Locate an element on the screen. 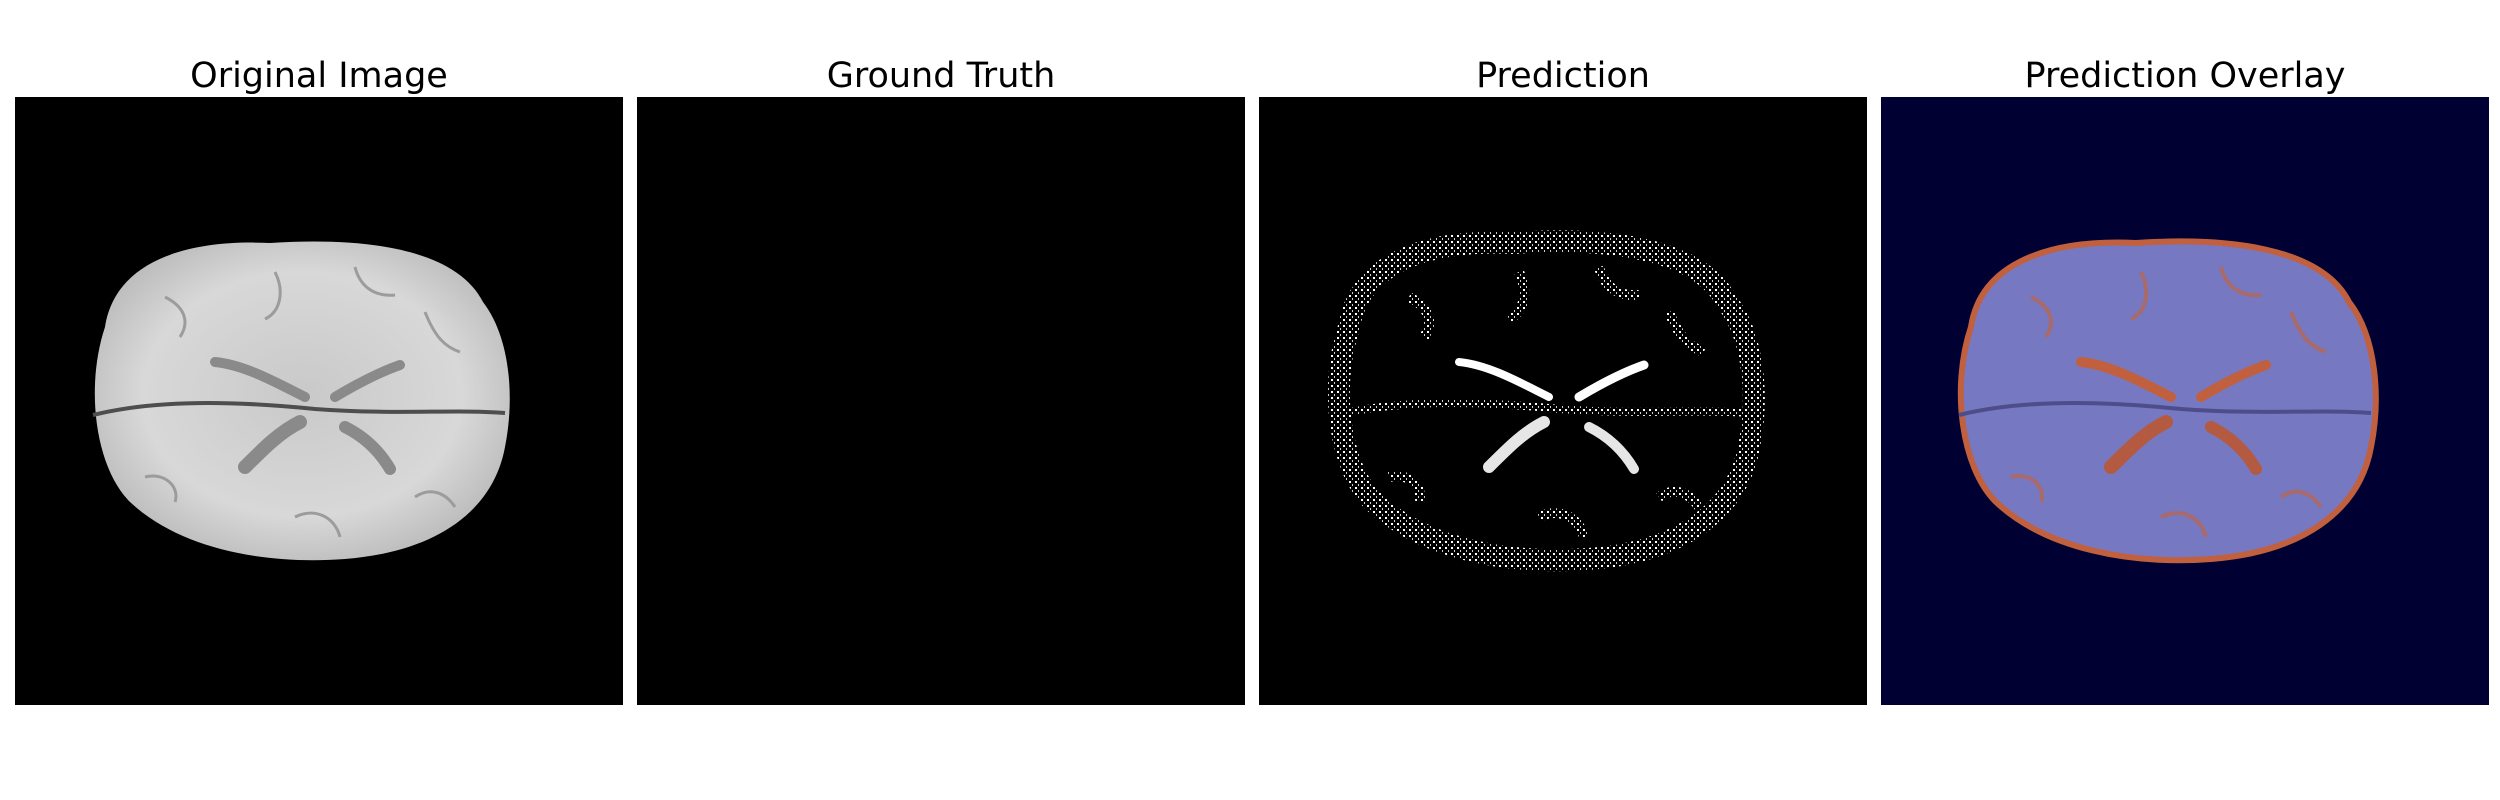  panel-title: Ground Truth is located at coordinates (941, 76).